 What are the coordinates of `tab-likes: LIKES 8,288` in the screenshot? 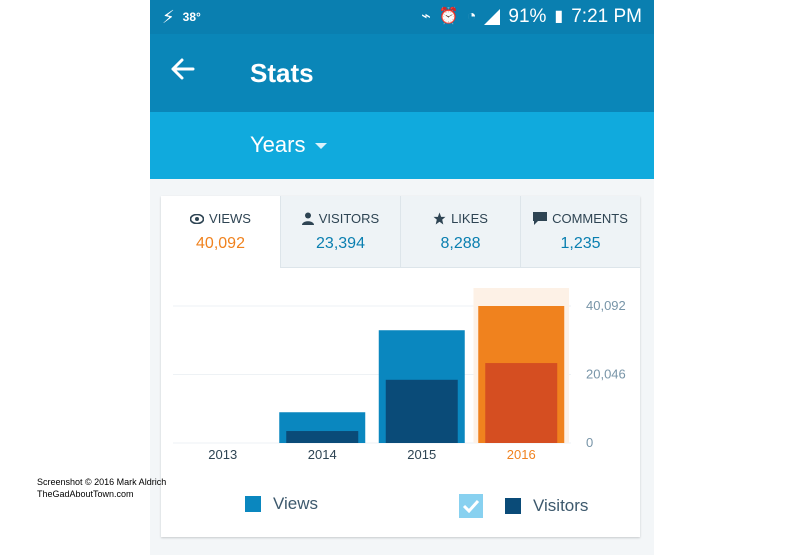 It's located at (461, 232).